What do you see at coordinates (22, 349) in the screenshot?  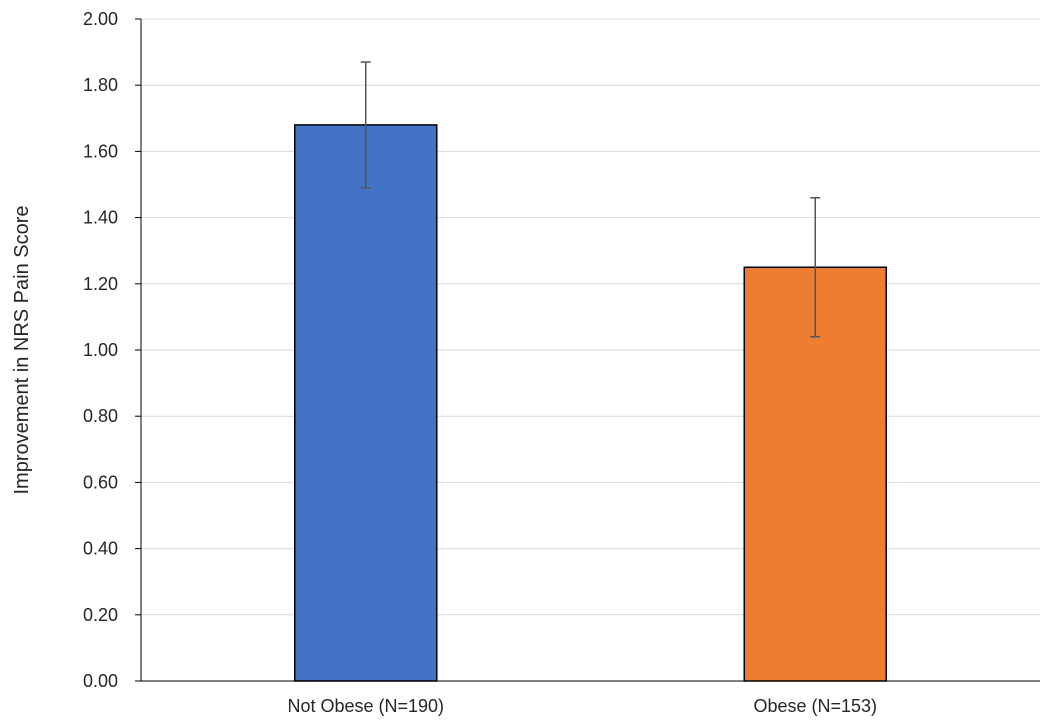 I see `y-axis-title: Improvement in NRS Pain Score` at bounding box center [22, 349].